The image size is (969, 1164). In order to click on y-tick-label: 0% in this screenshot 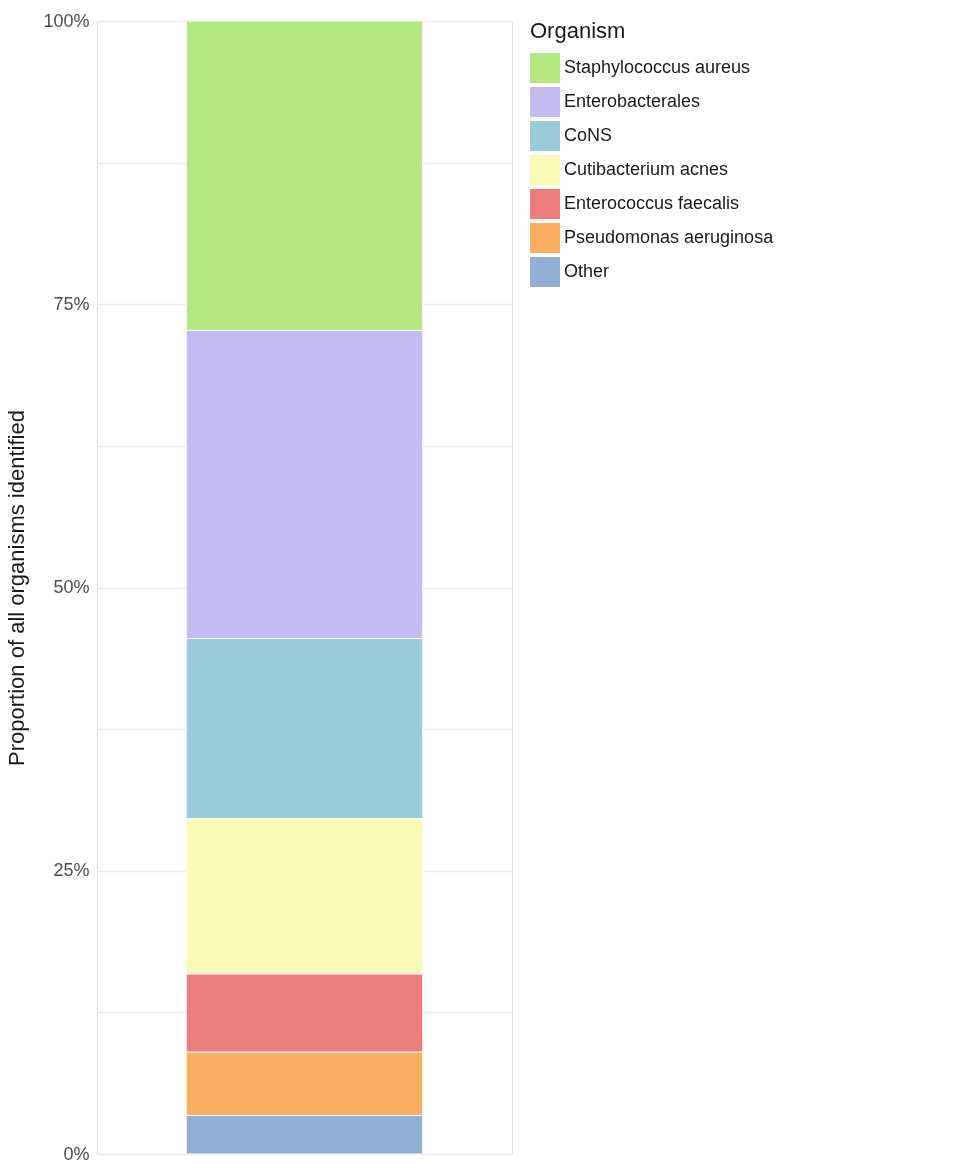, I will do `click(76, 1153)`.